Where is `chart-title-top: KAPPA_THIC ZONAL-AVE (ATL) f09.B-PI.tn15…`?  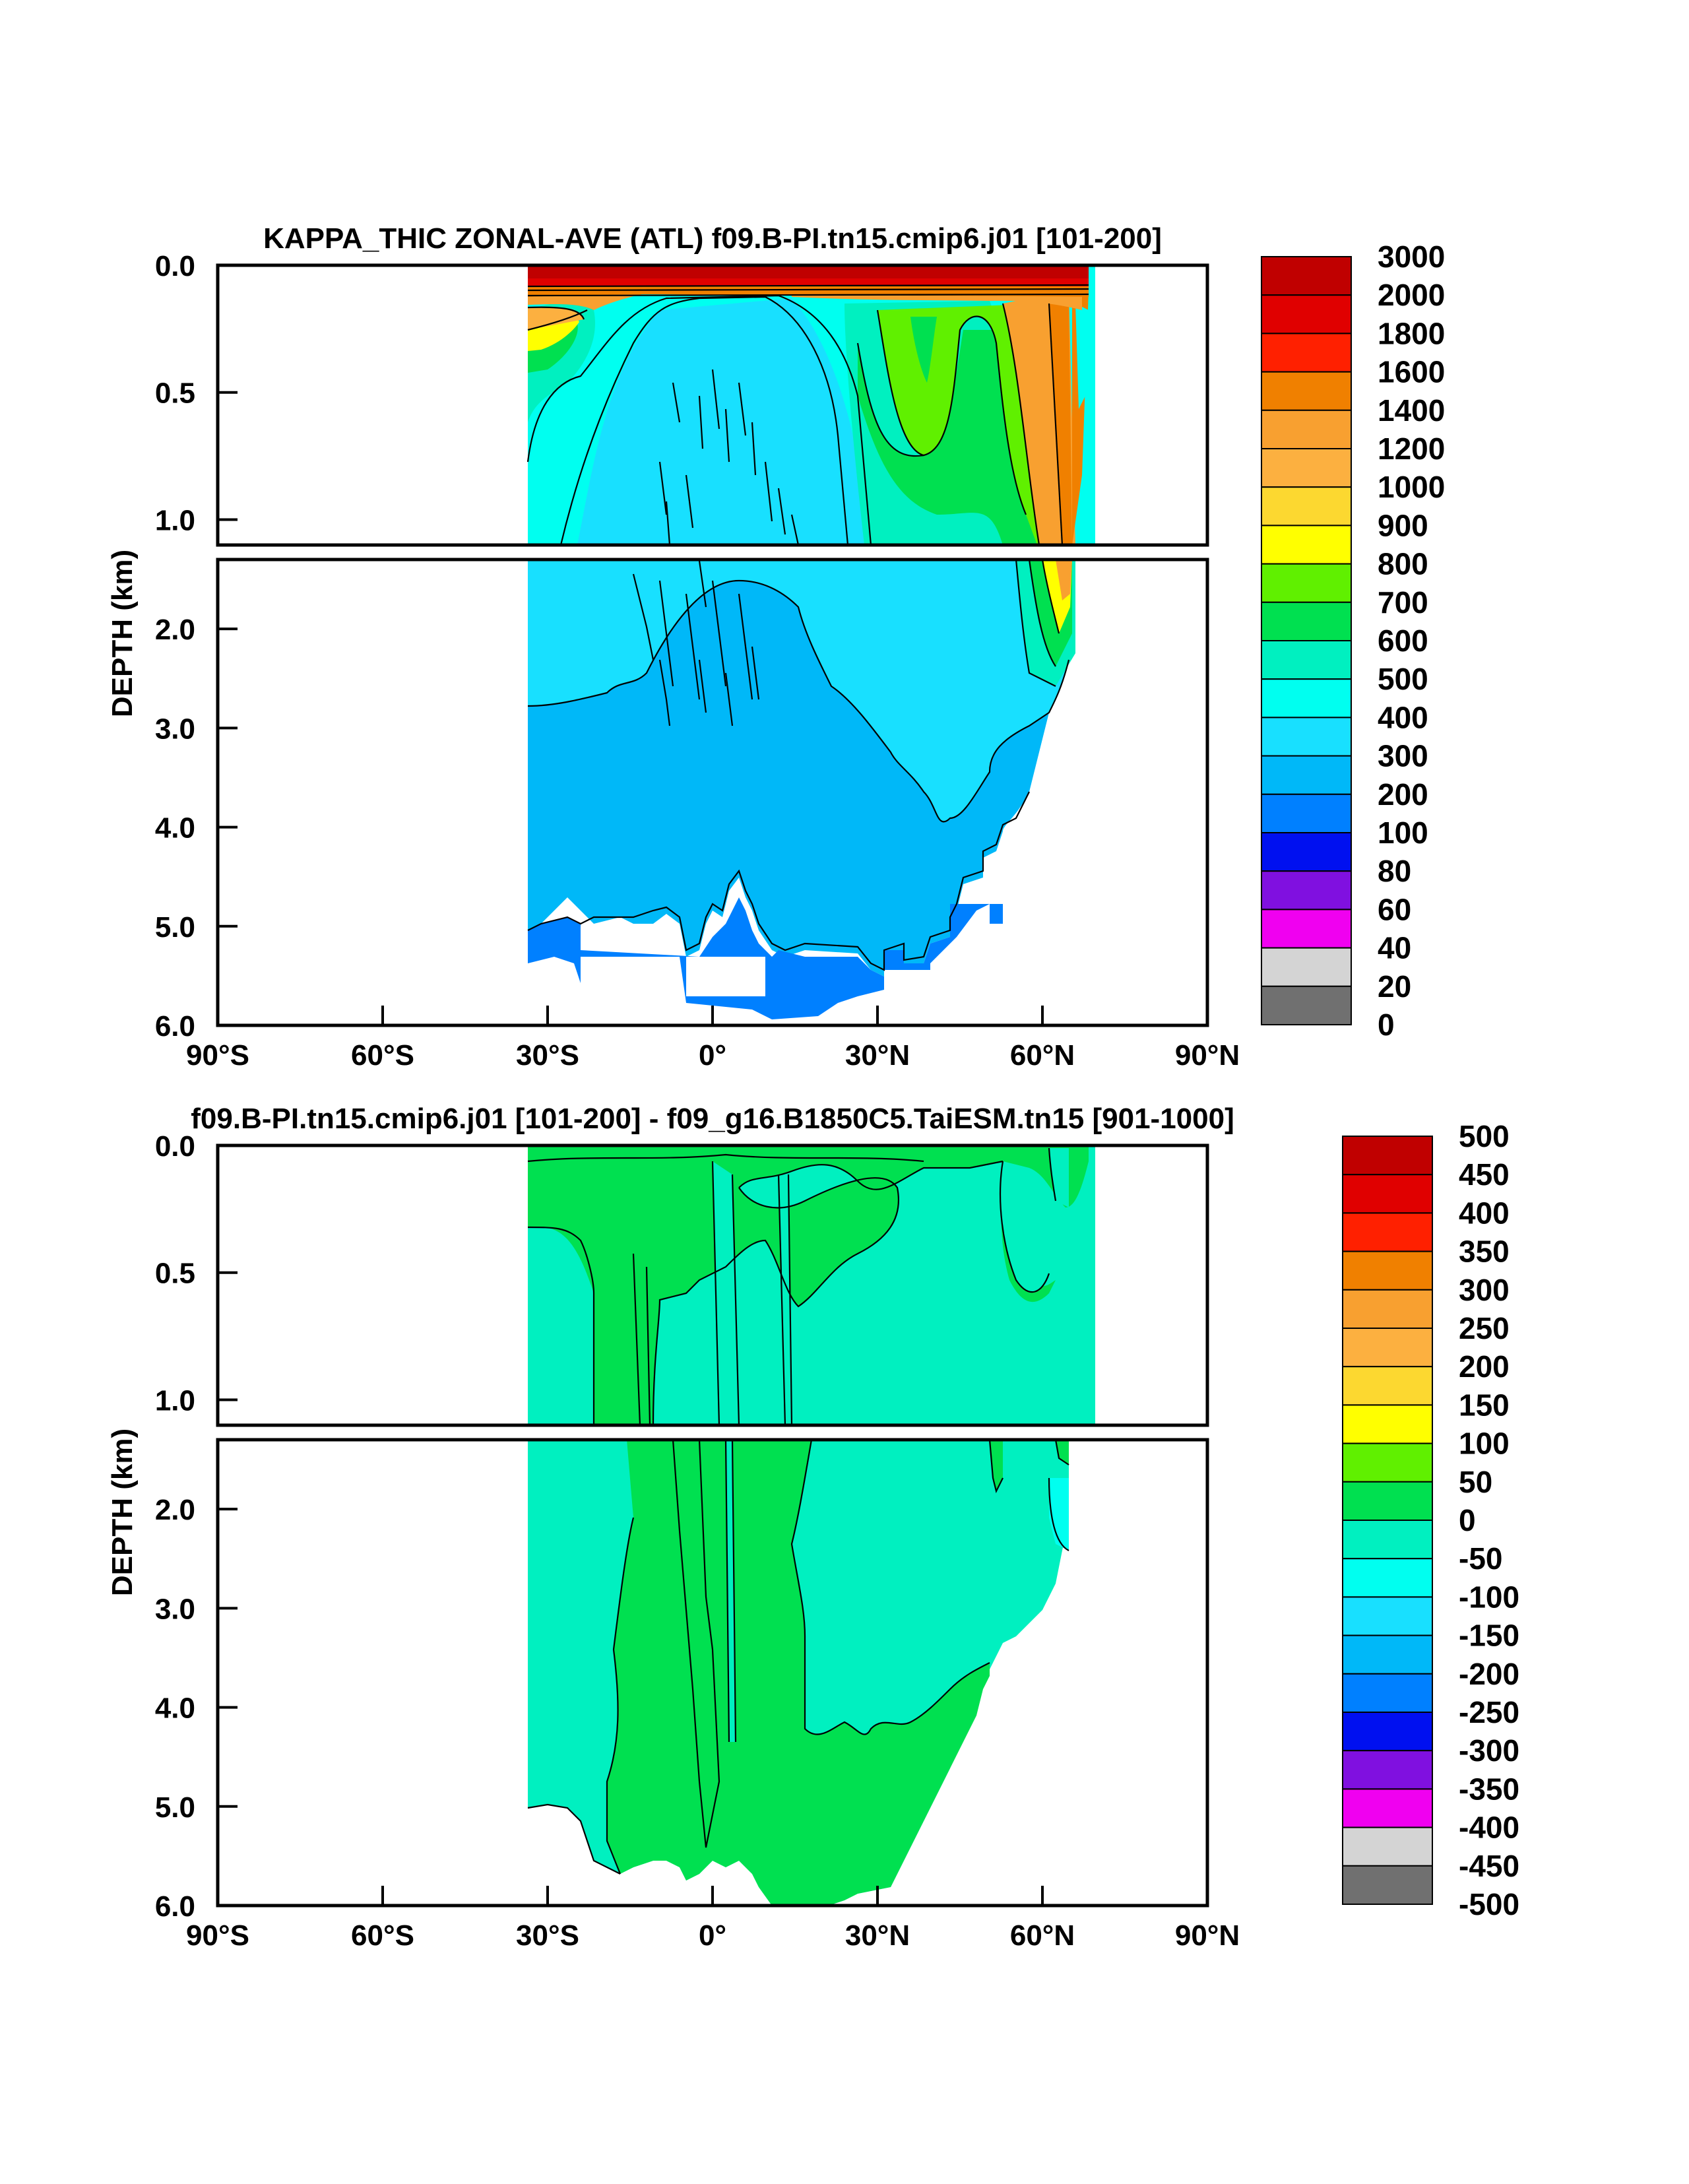 chart-title-top: KAPPA_THIC ZONAL-AVE (ATL) f09.B-PI.tn15… is located at coordinates (712, 238).